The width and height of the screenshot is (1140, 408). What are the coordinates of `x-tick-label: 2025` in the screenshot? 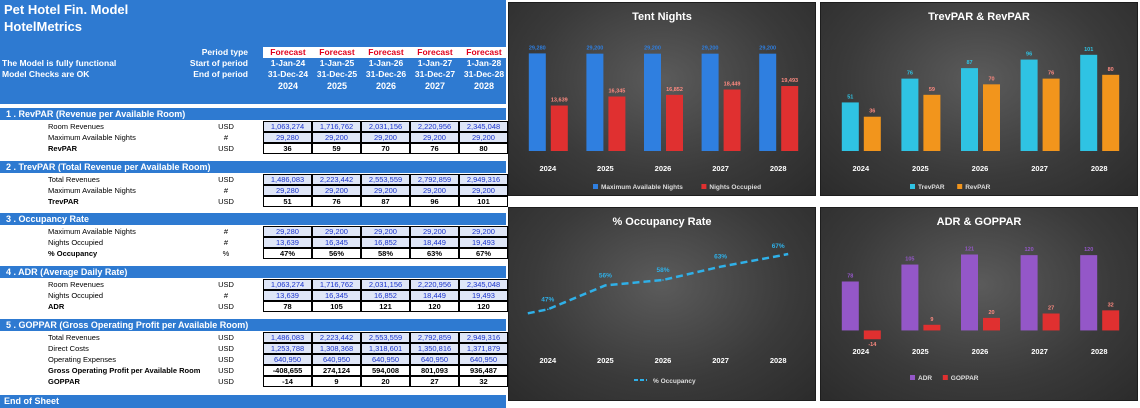 It's located at (920, 168).